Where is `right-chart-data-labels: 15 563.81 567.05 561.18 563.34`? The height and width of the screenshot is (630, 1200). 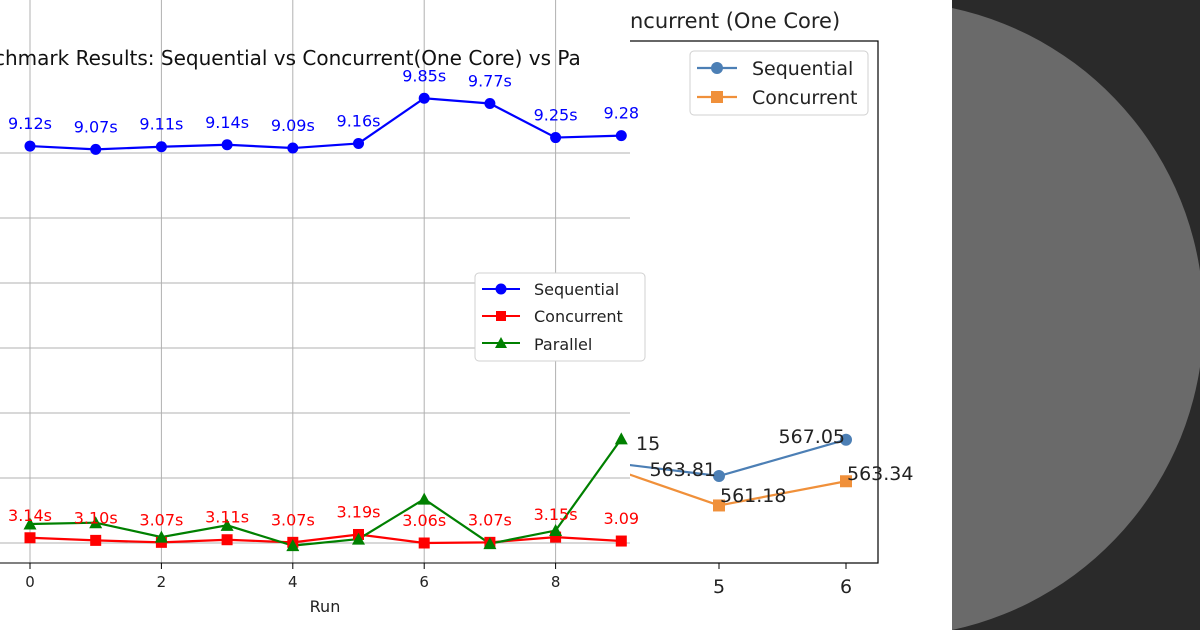
right-chart-data-labels: 15 563.81 567.05 561.18 563.34 is located at coordinates (774, 466).